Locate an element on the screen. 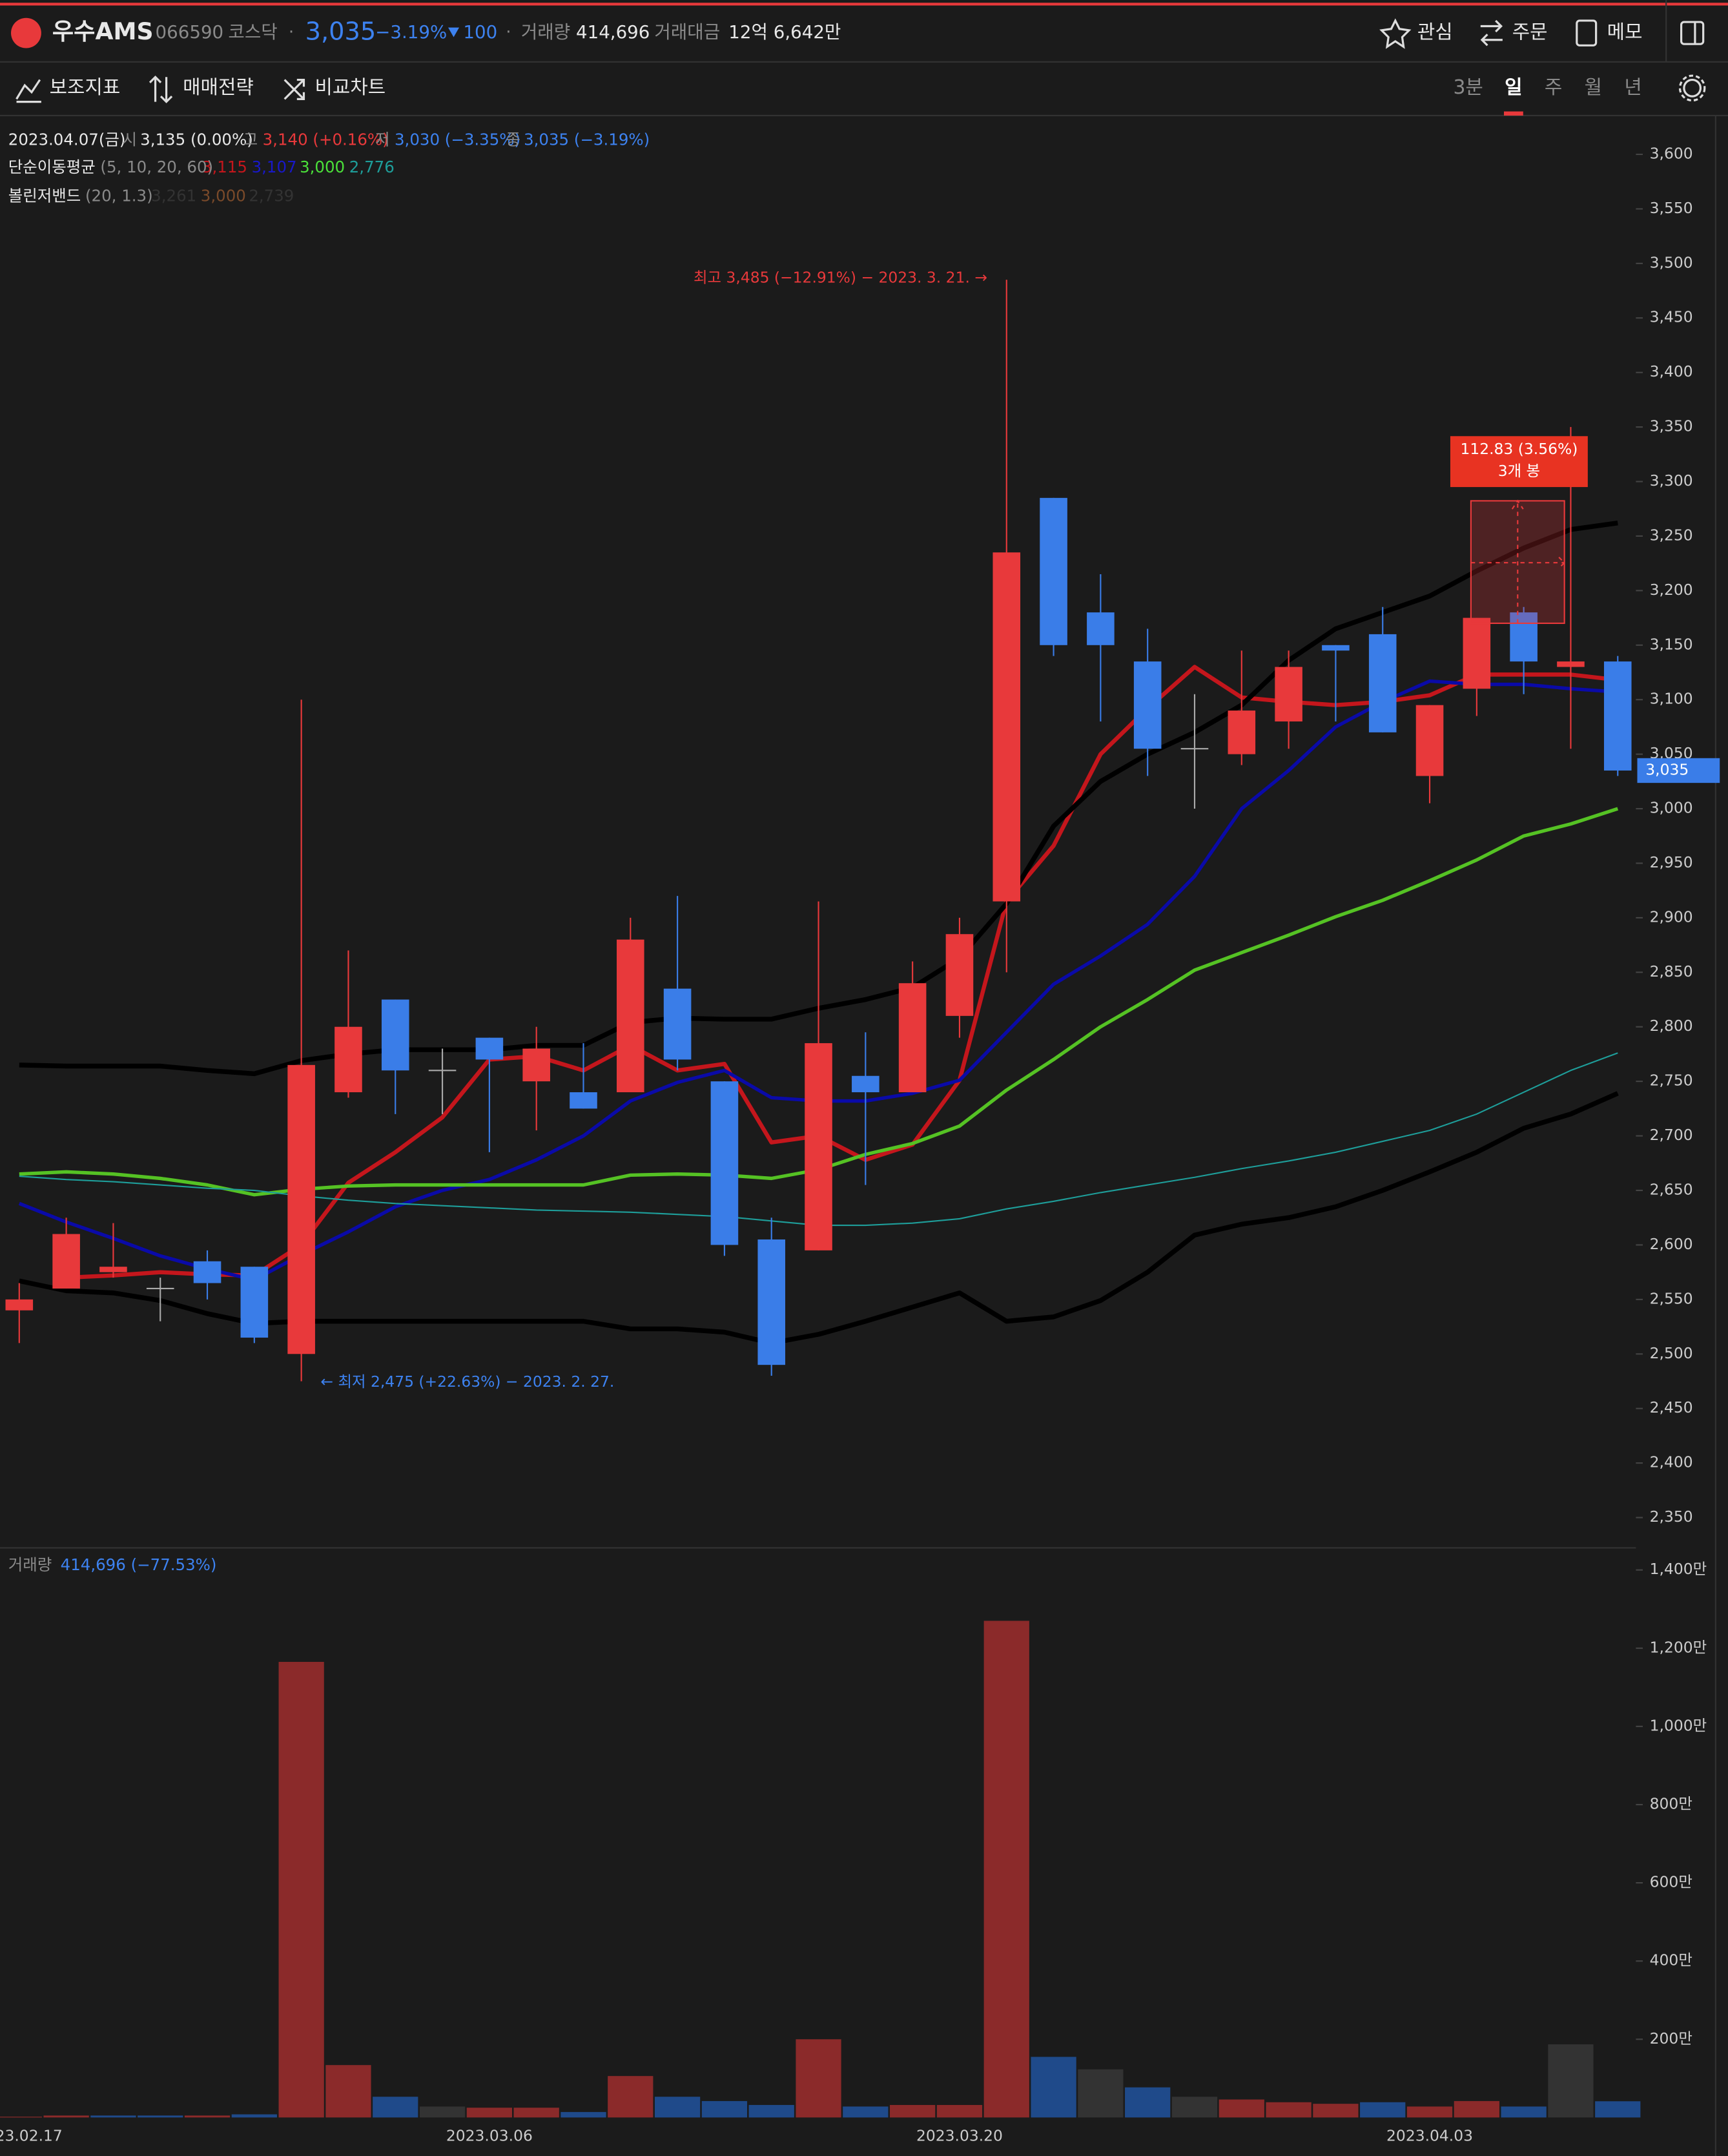  top-accent is located at coordinates (864, 4).